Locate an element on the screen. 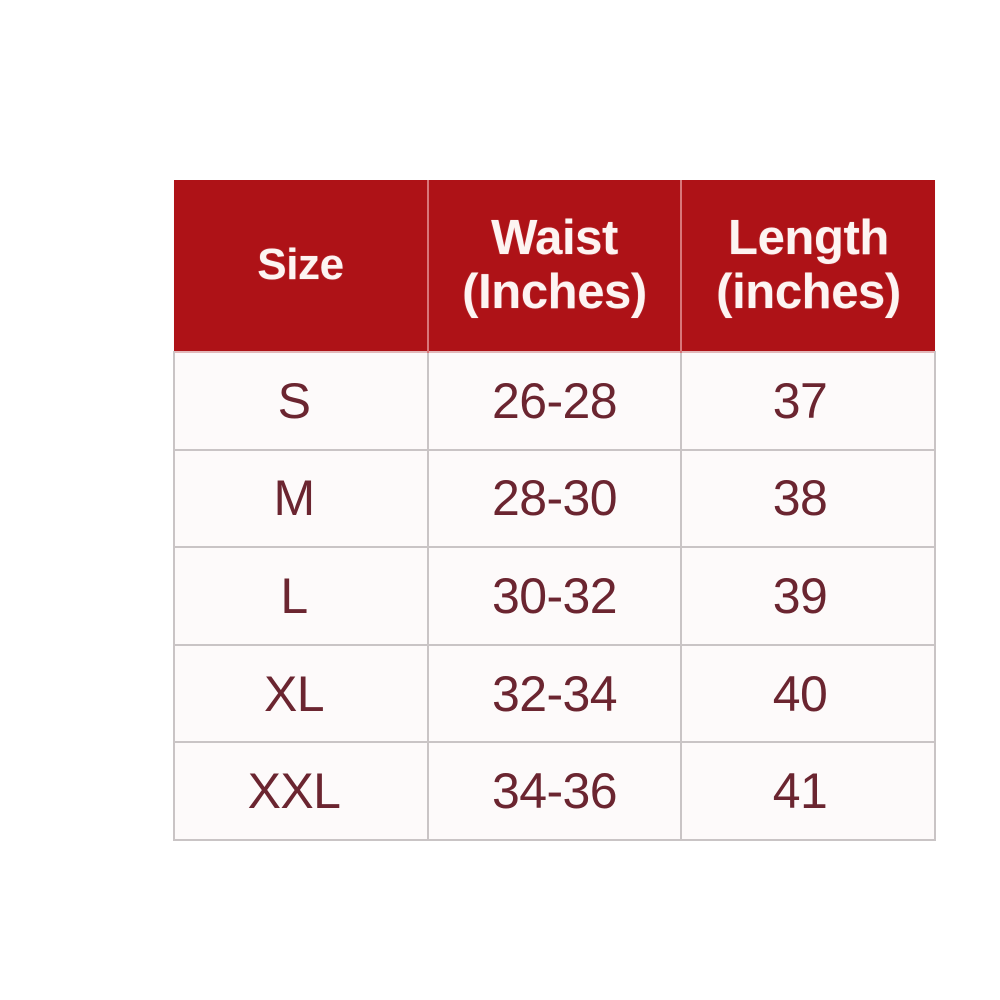 The height and width of the screenshot is (1000, 1000). column-header-size-label: Size is located at coordinates (300, 265).